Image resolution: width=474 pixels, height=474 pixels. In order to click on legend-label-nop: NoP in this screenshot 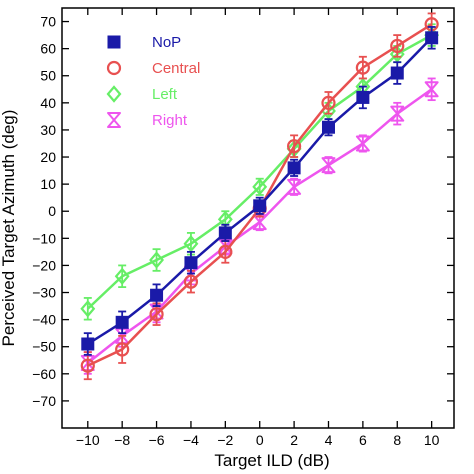, I will do `click(166, 42)`.